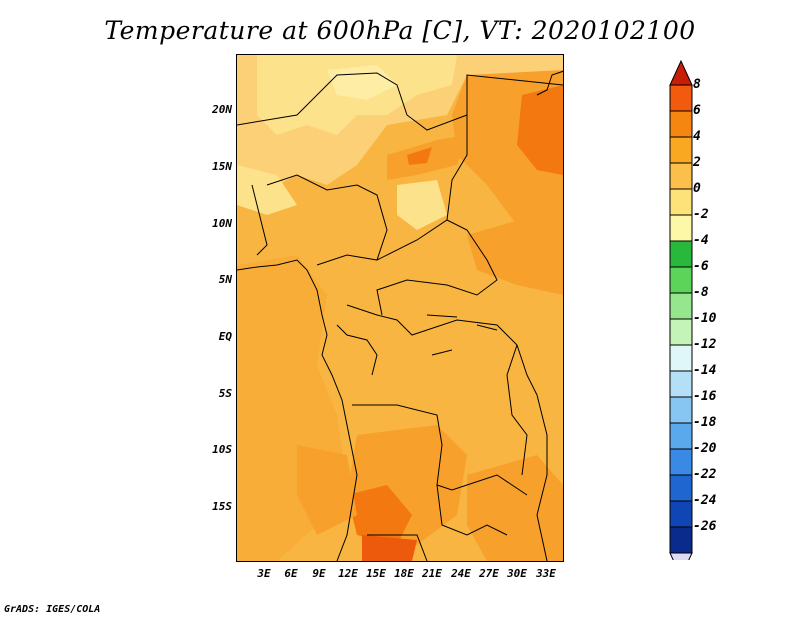 Image resolution: width=800 pixels, height=618 pixels. What do you see at coordinates (705, 396) in the screenshot?
I see `colorbar-label: -16` at bounding box center [705, 396].